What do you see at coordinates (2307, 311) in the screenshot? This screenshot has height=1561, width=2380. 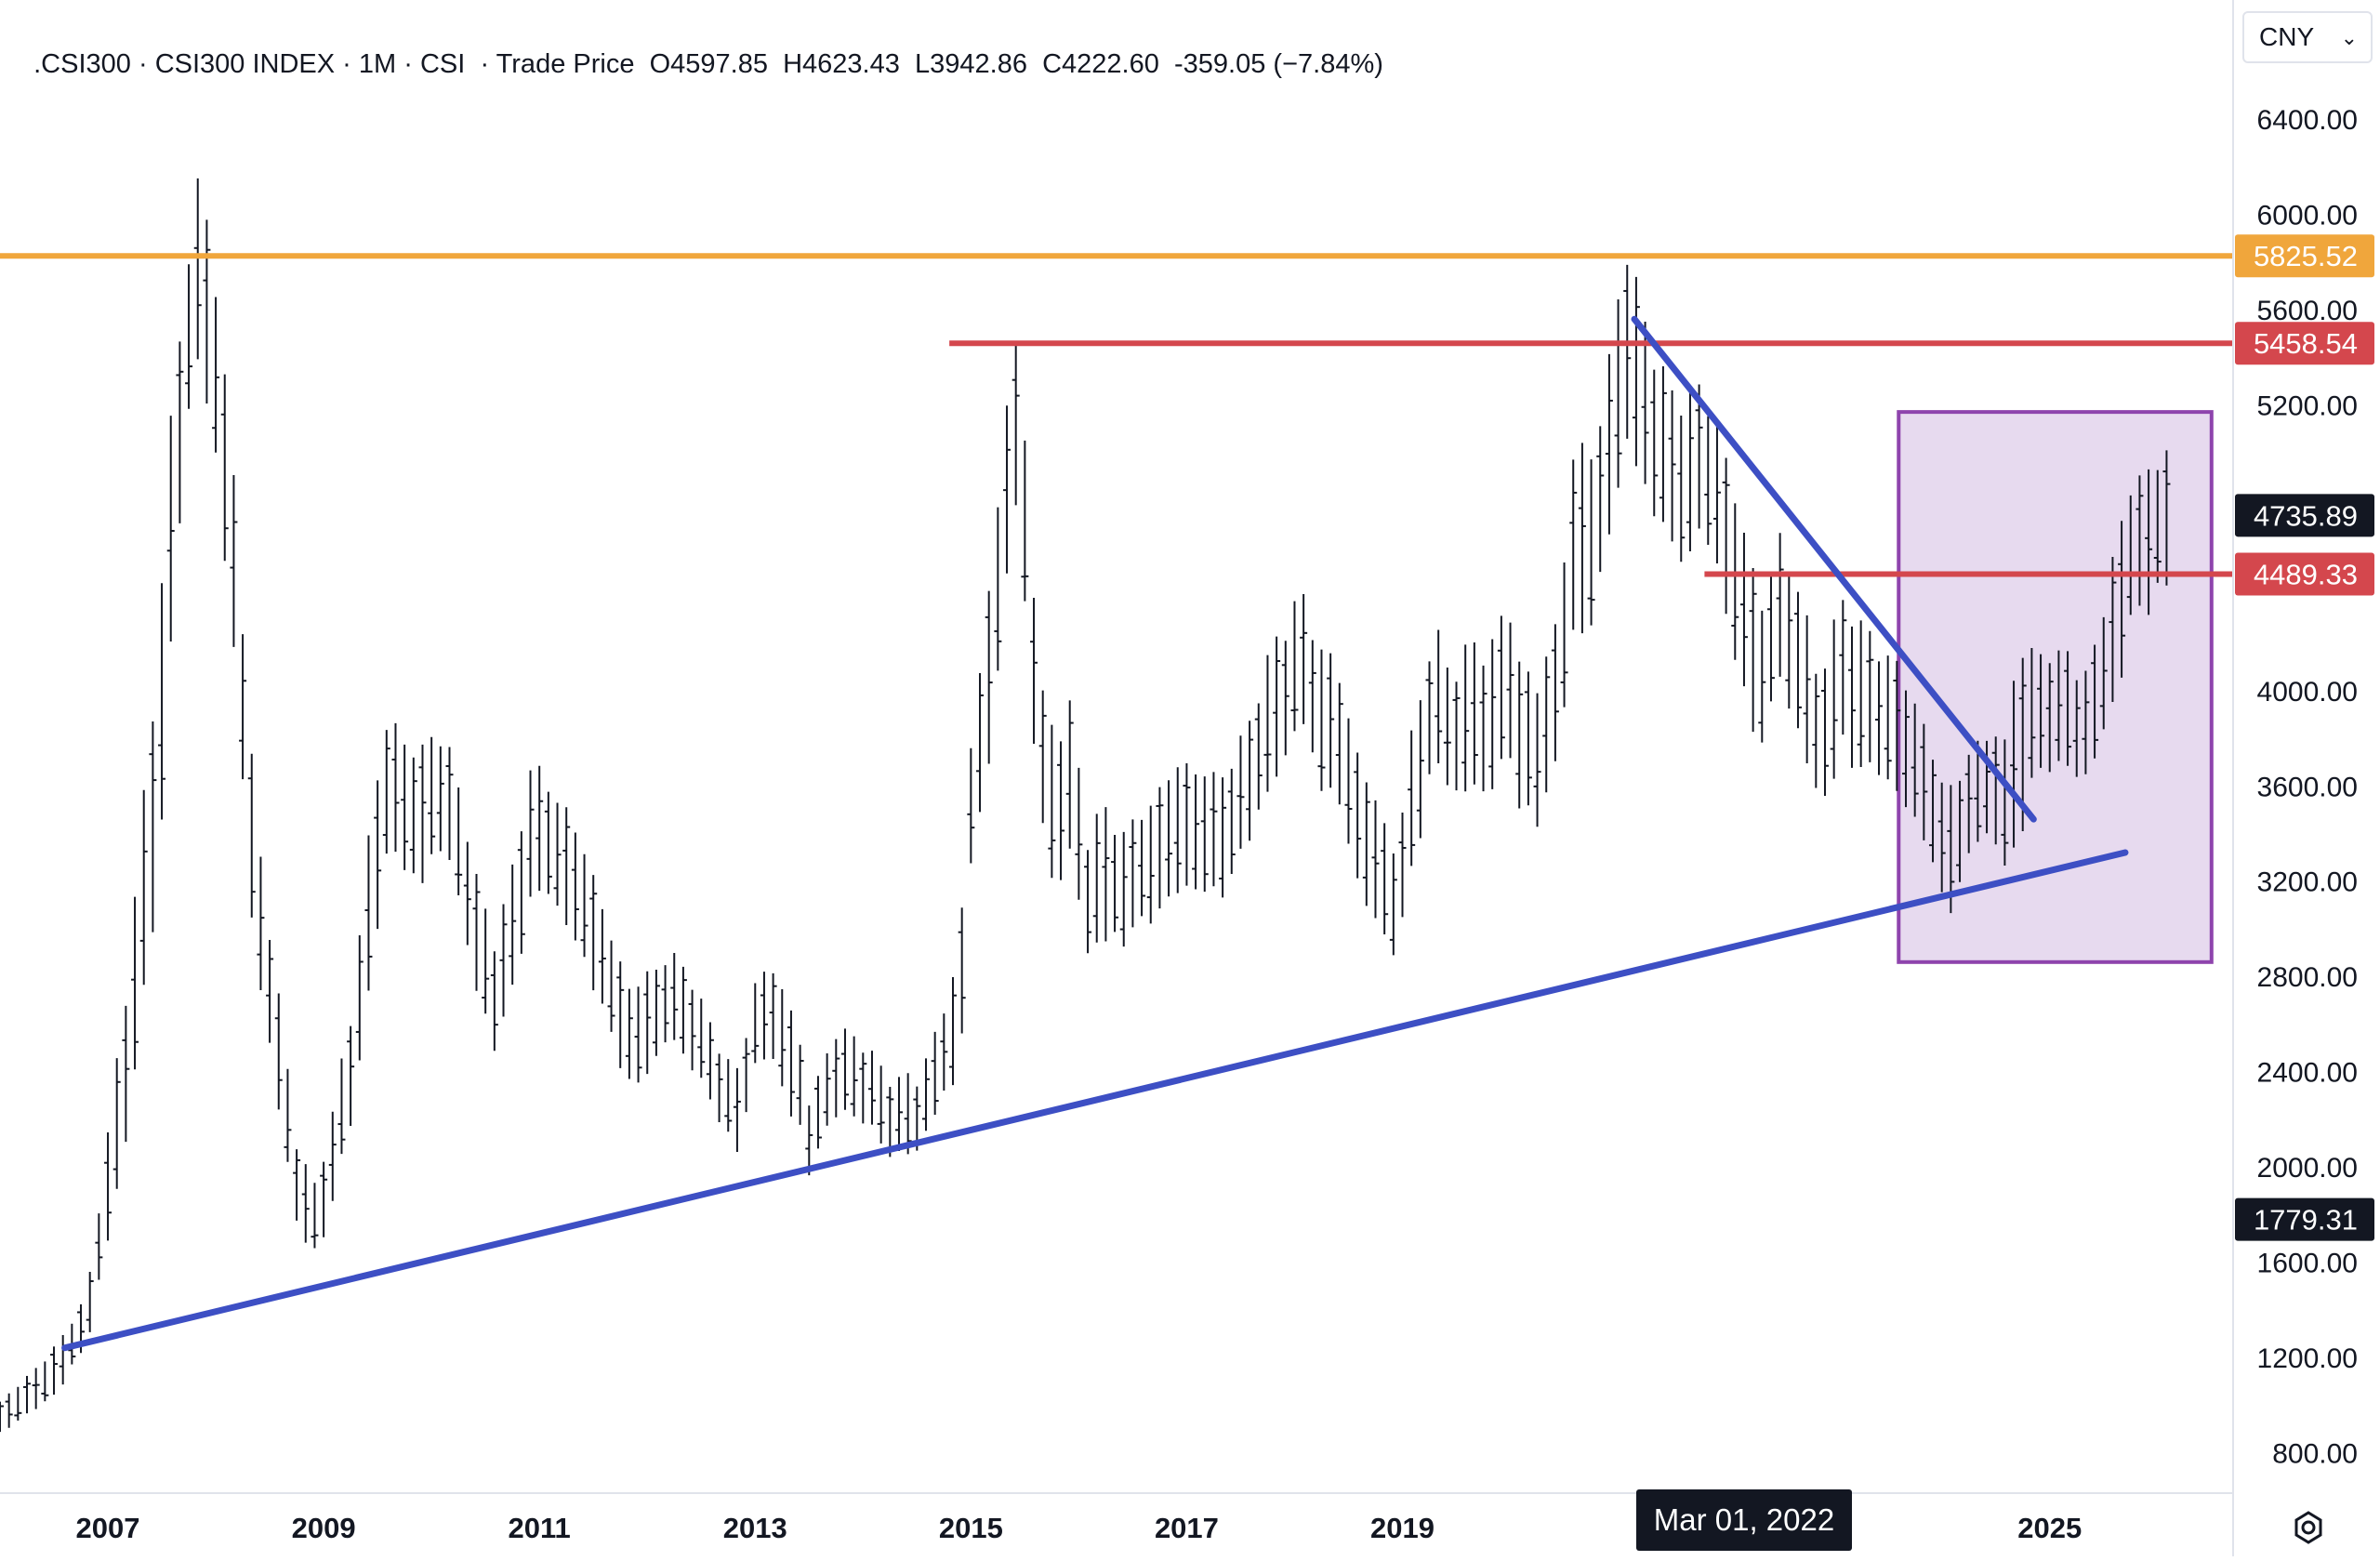 I see `y-tick-label: 5600.00` at bounding box center [2307, 311].